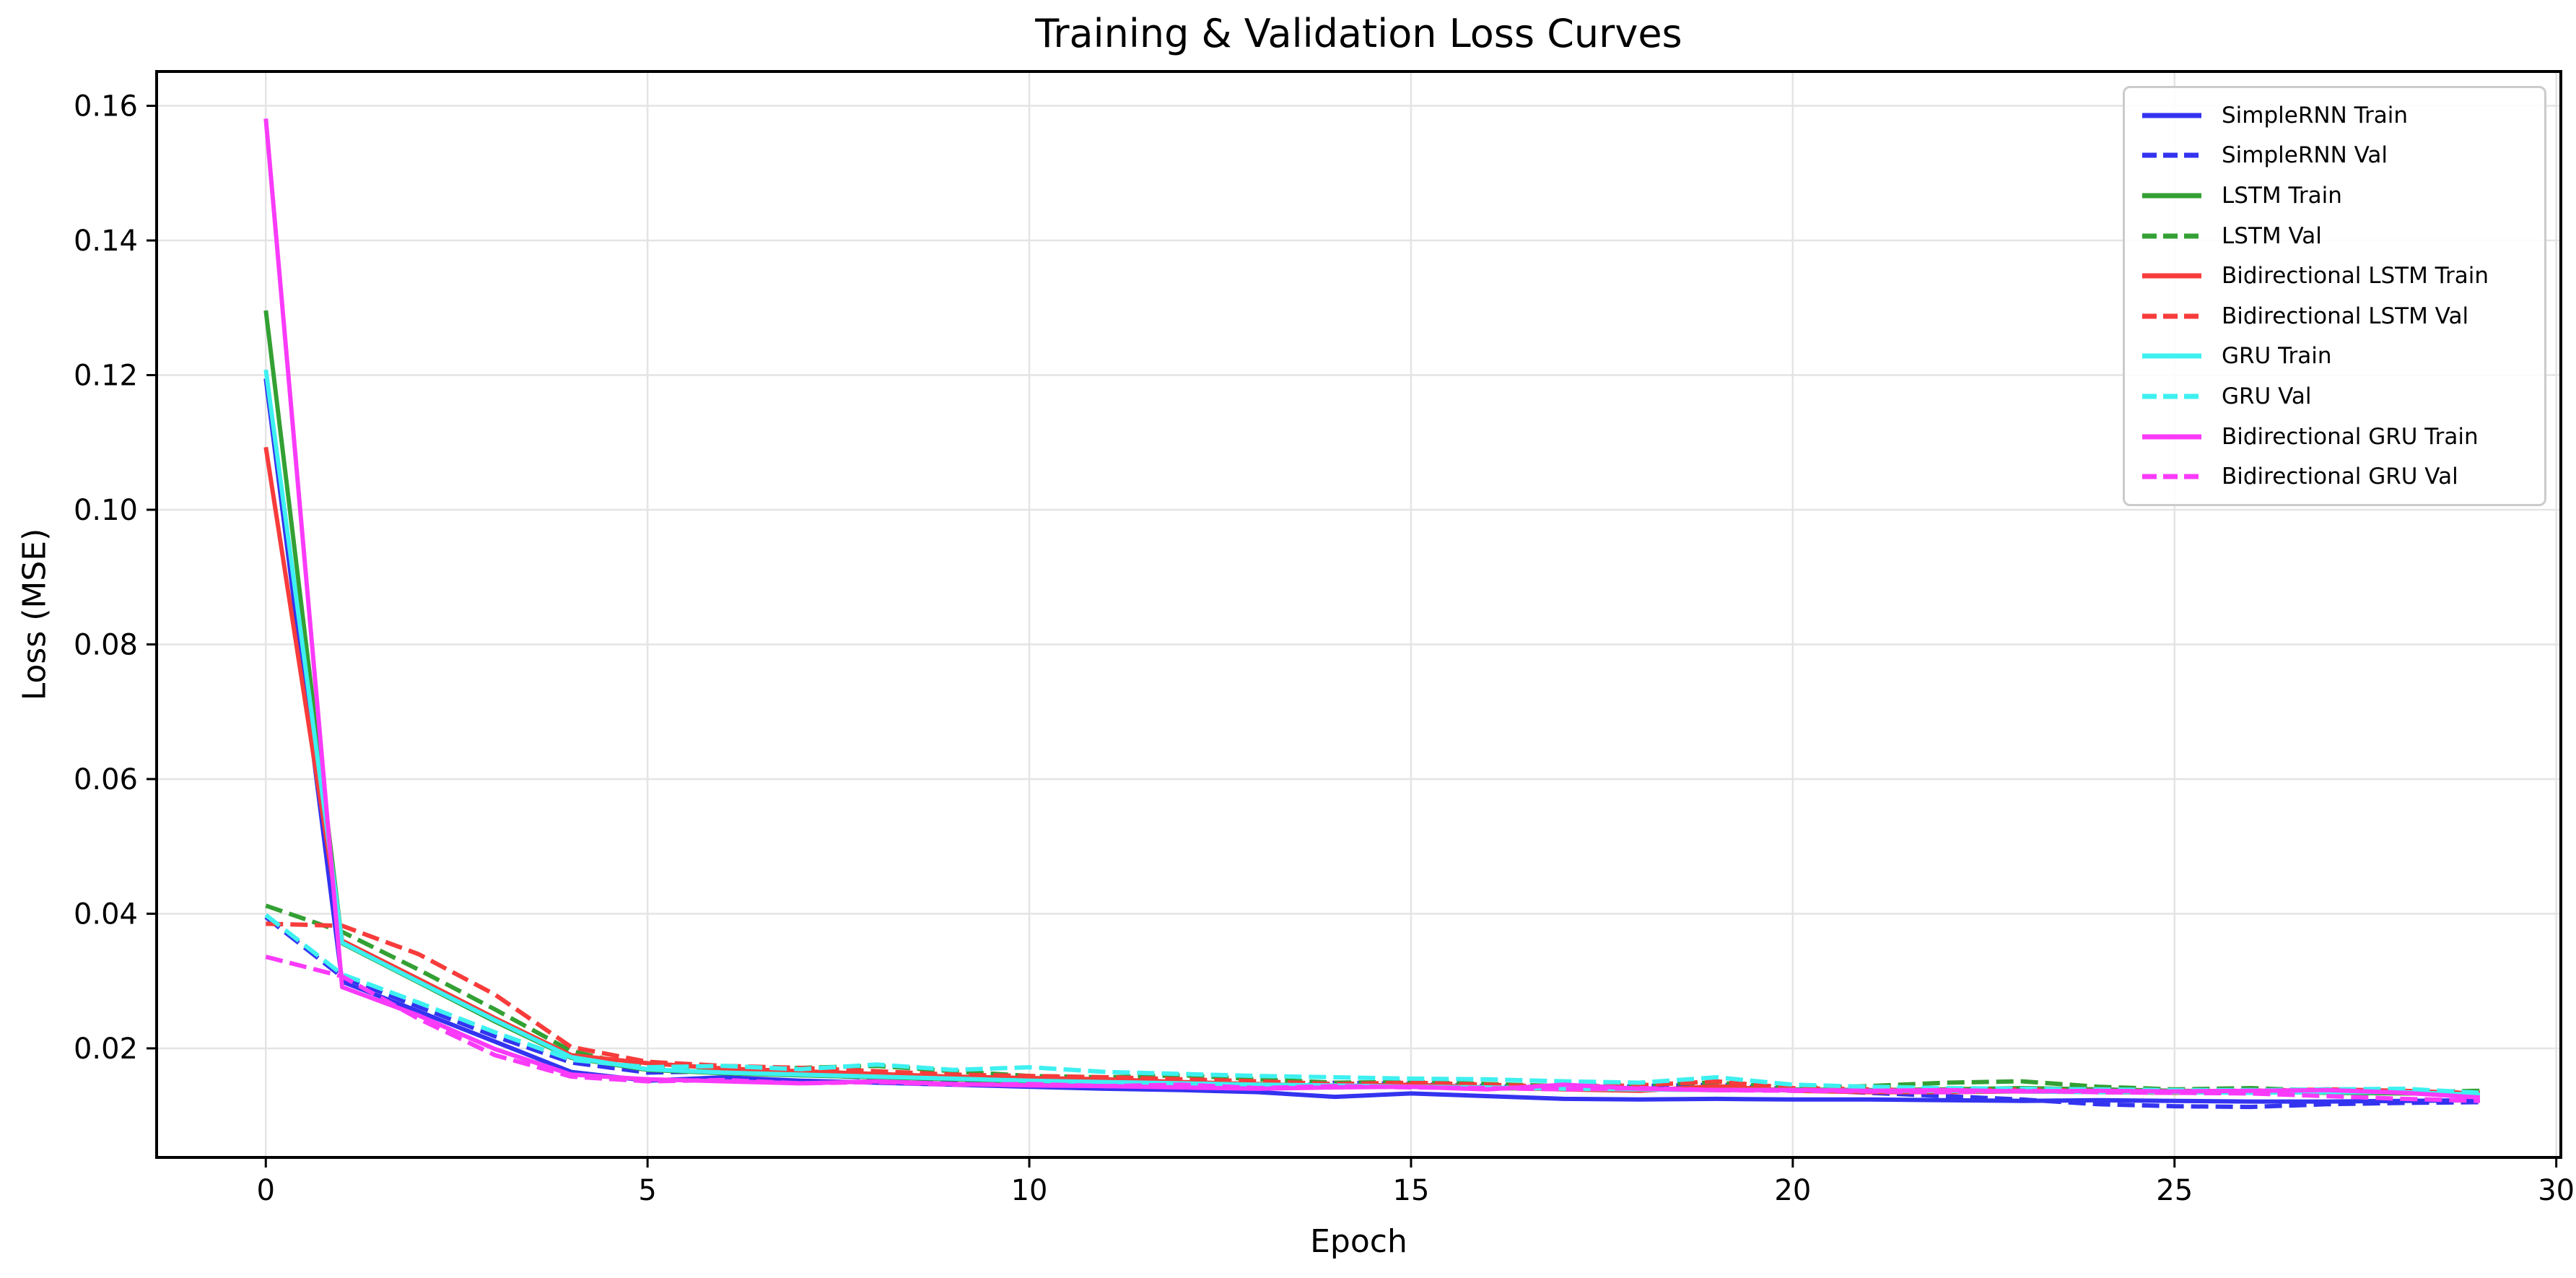 This screenshot has height=1278, width=2576. What do you see at coordinates (2339, 356) in the screenshot?
I see `legend-item-gru-train: GRU Train` at bounding box center [2339, 356].